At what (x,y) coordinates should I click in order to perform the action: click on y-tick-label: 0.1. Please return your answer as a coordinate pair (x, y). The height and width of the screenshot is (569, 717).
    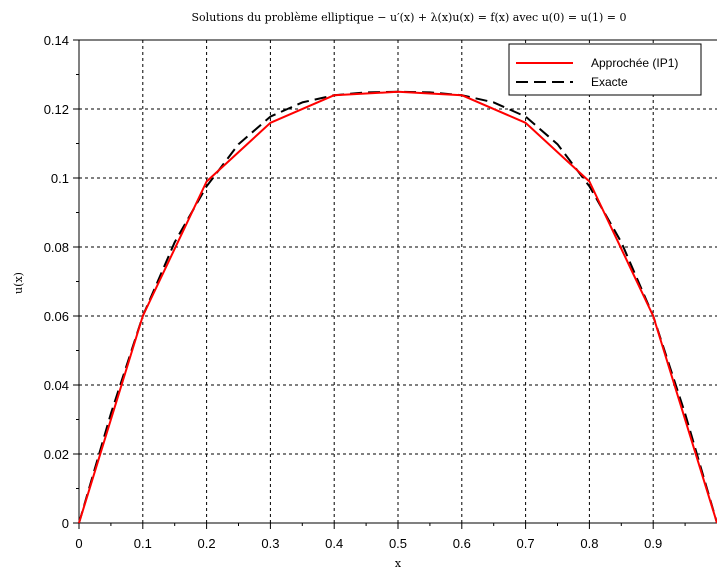
    Looking at the image, I should click on (60, 178).